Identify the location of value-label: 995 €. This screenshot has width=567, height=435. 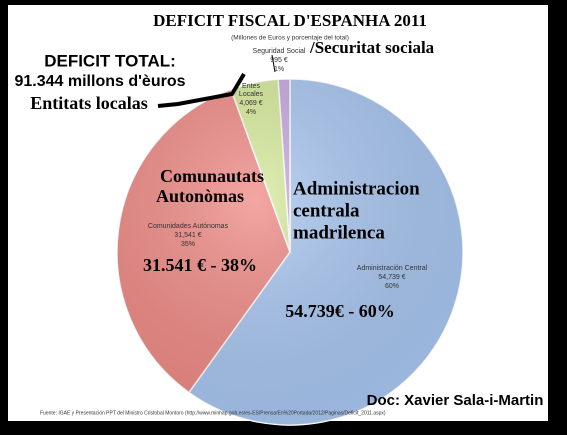
(279, 60).